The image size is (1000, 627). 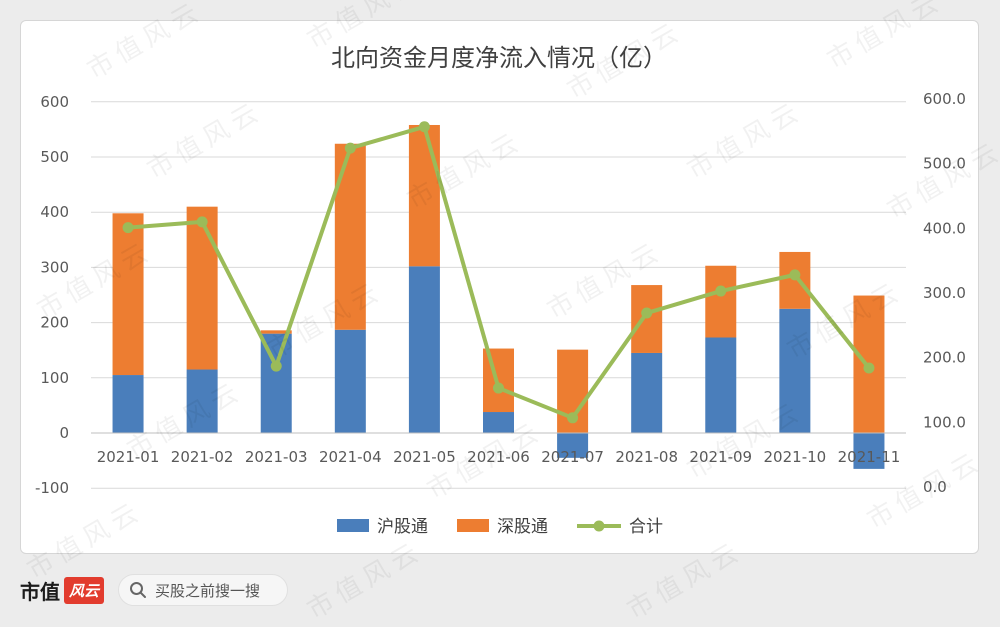 I want to click on left-tick-label: 600, so click(x=54, y=102).